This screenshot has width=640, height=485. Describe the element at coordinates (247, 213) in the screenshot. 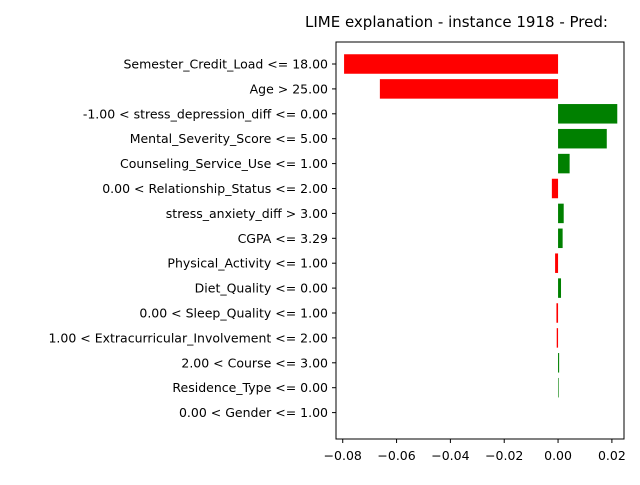

I see `y-tick-label: stress_anxiety_diff > 3.00` at that location.